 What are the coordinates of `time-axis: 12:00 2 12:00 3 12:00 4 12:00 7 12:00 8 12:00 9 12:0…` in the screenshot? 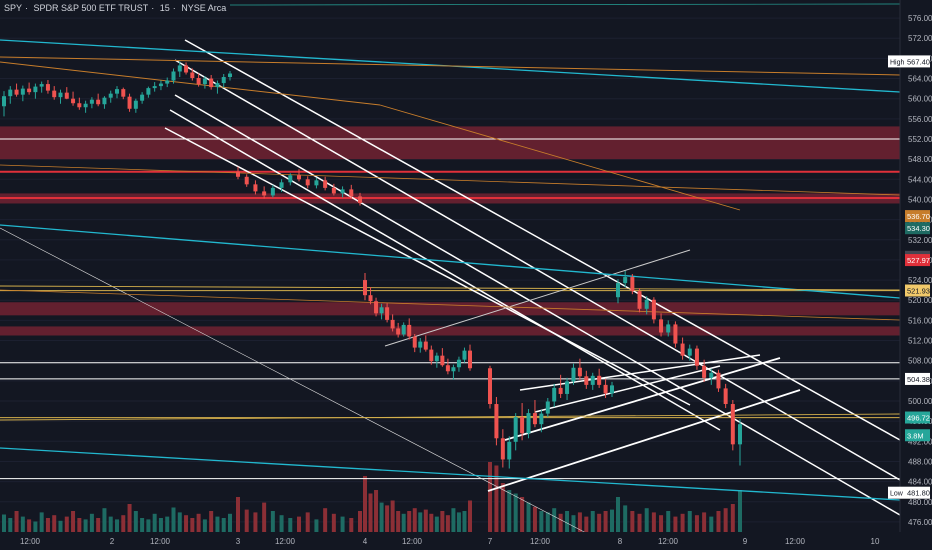 It's located at (466, 541).